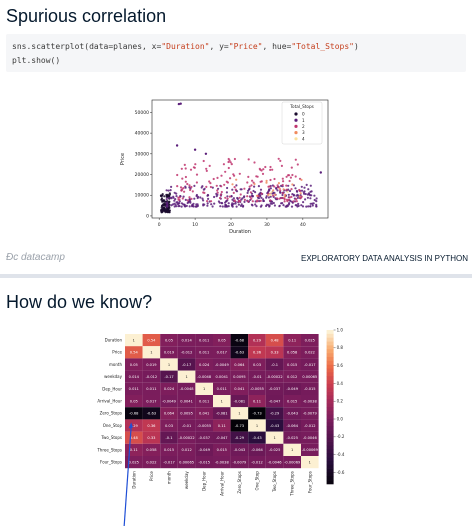 The height and width of the screenshot is (529, 472). What do you see at coordinates (204, 353) in the screenshot?
I see `heatmap-cell-label: 0.011` at bounding box center [204, 353].